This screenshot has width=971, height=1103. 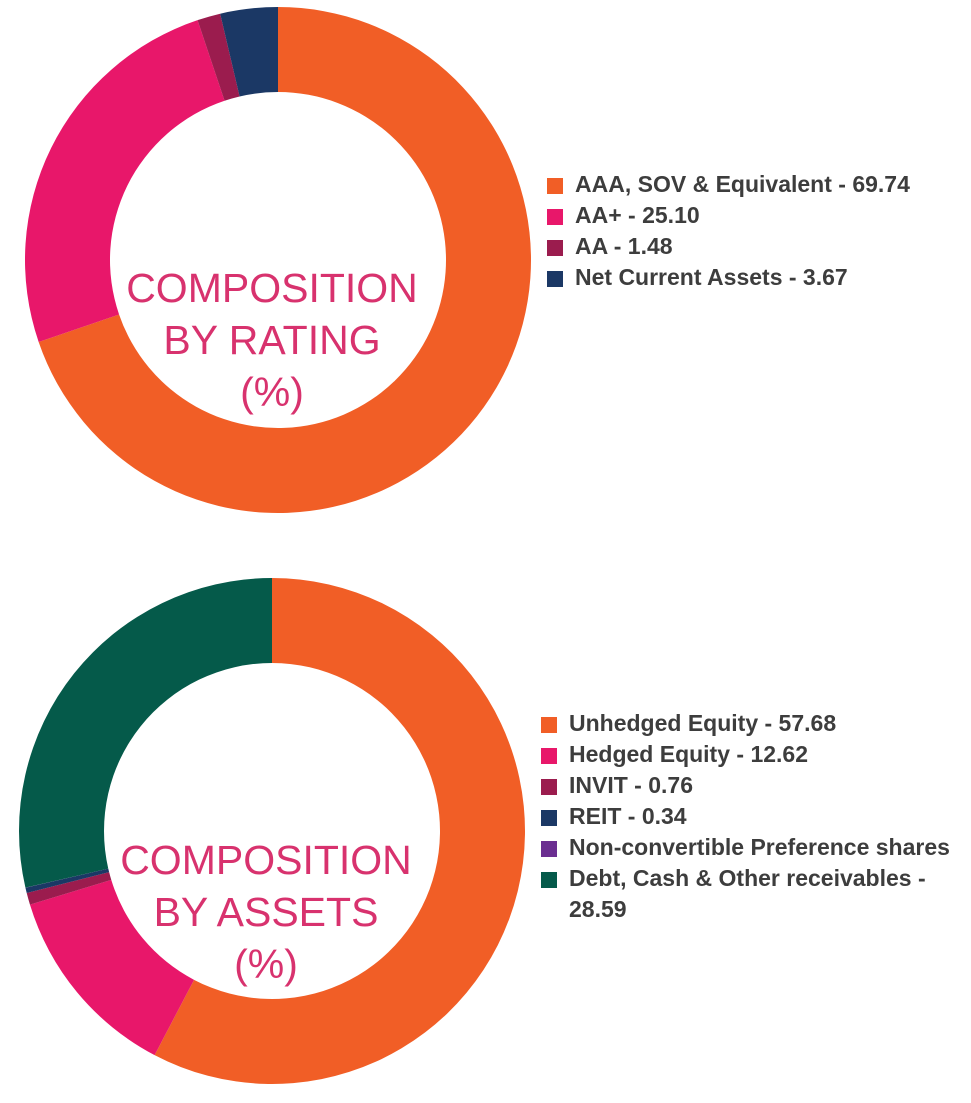 I want to click on legend-label: Net Current Assets - 3.67, so click(x=711, y=277).